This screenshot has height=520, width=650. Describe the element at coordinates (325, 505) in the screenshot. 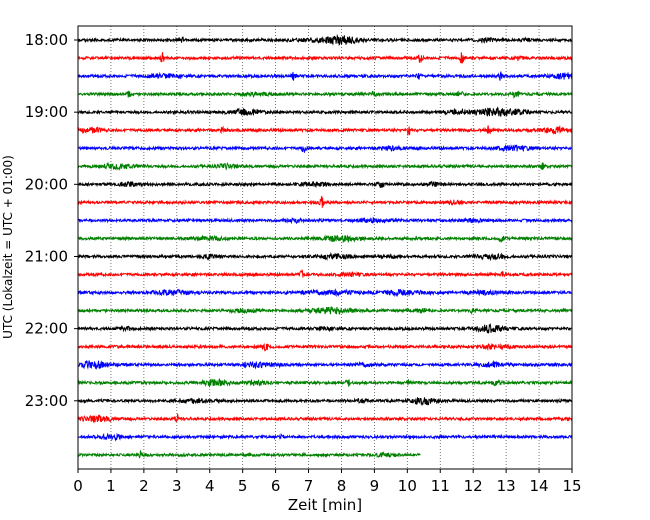

I see `x-axis-title: Zeit [min]` at that location.